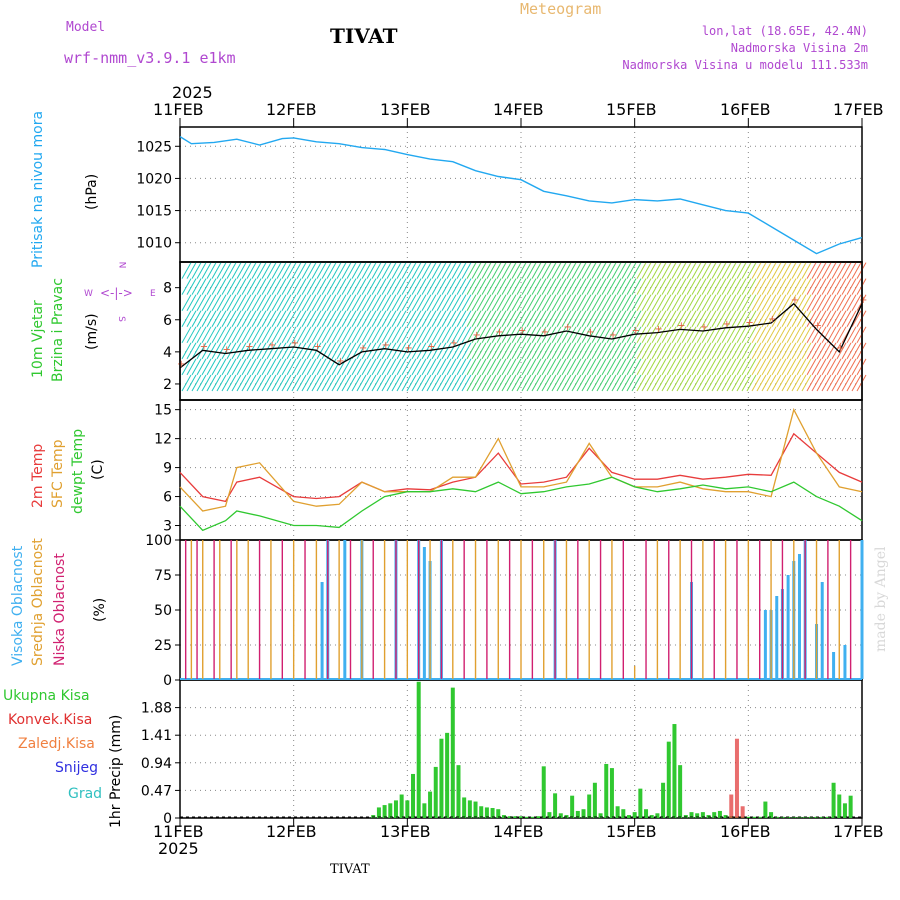  What do you see at coordinates (631, 109) in the screenshot?
I see `date-tick-top-4: 15FEB` at bounding box center [631, 109].